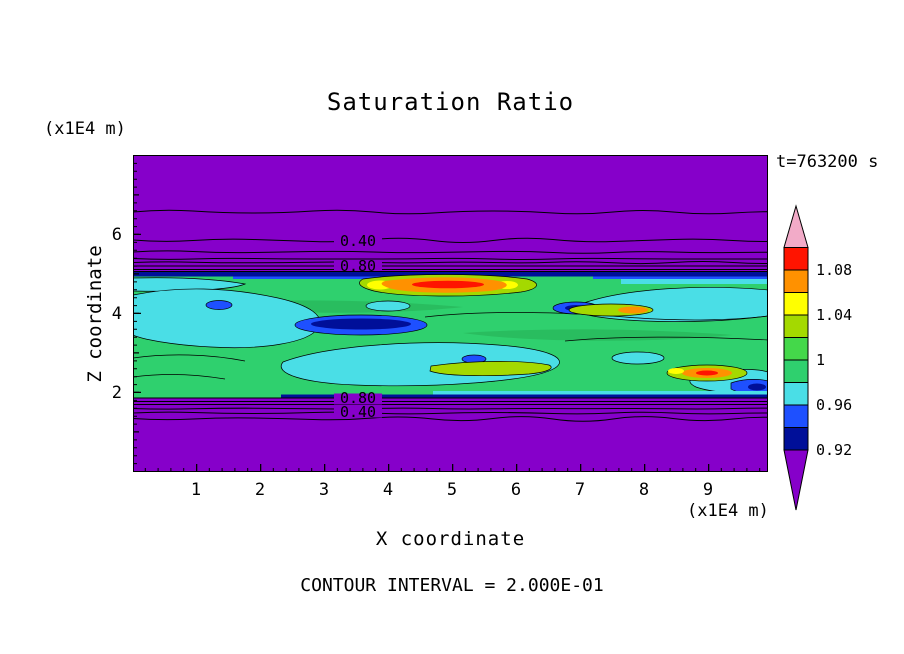 The image size is (904, 654). I want to click on x-tick-label-9: 9, so click(708, 490).